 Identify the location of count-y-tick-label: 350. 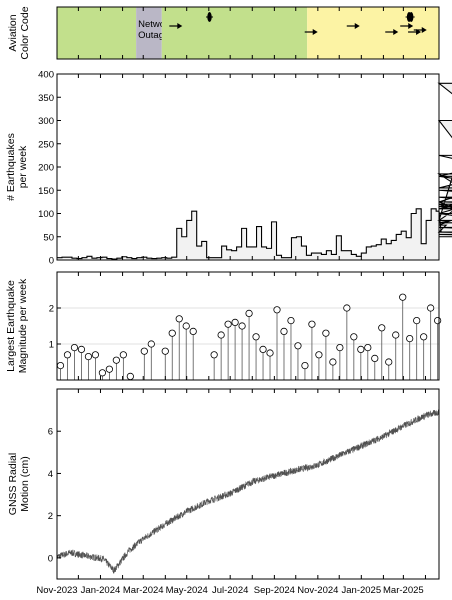
(46, 98).